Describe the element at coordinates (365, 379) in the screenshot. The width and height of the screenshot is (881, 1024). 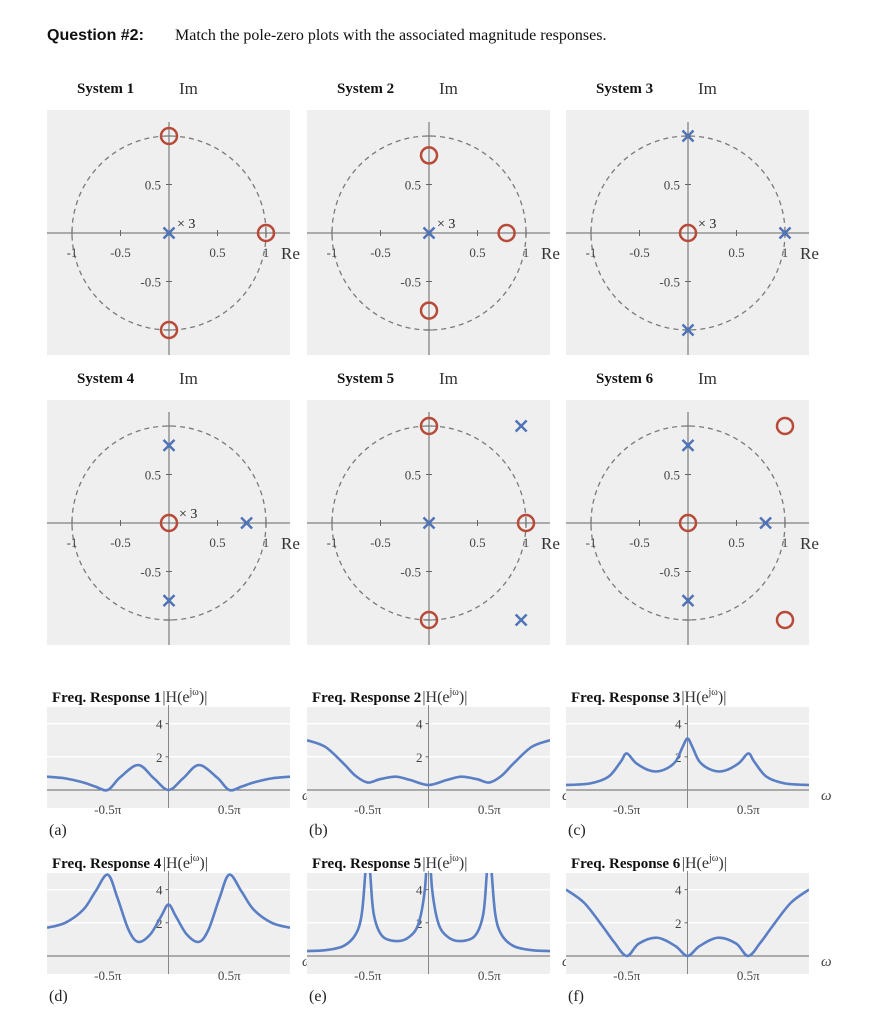
I see `system-title: System 5` at that location.